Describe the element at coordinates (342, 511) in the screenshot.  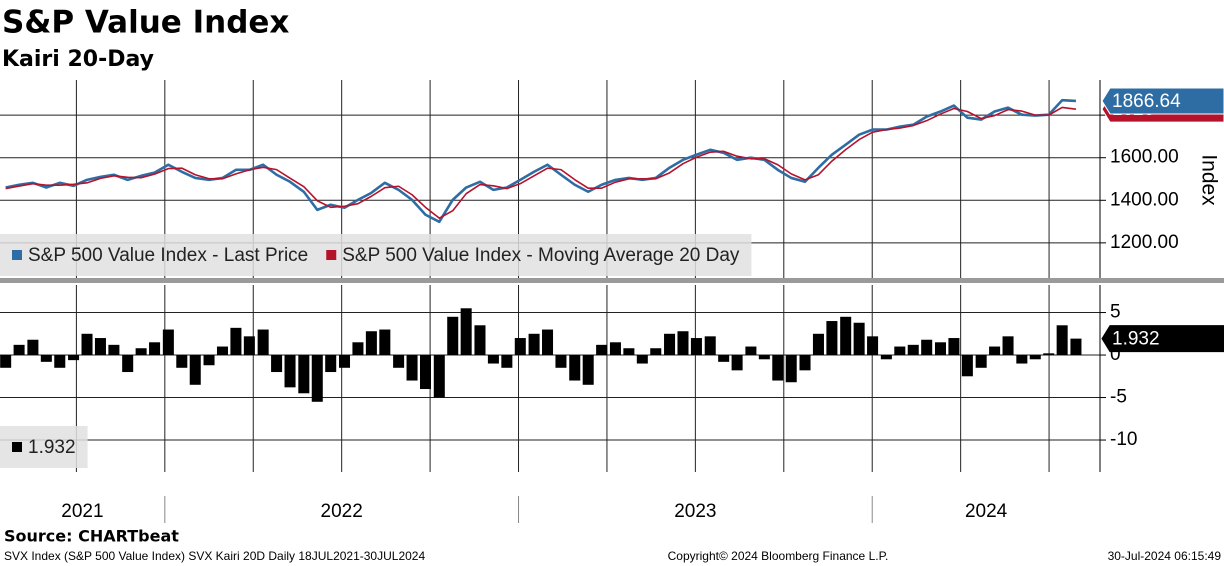
I see `x-tick-label: 2022` at that location.